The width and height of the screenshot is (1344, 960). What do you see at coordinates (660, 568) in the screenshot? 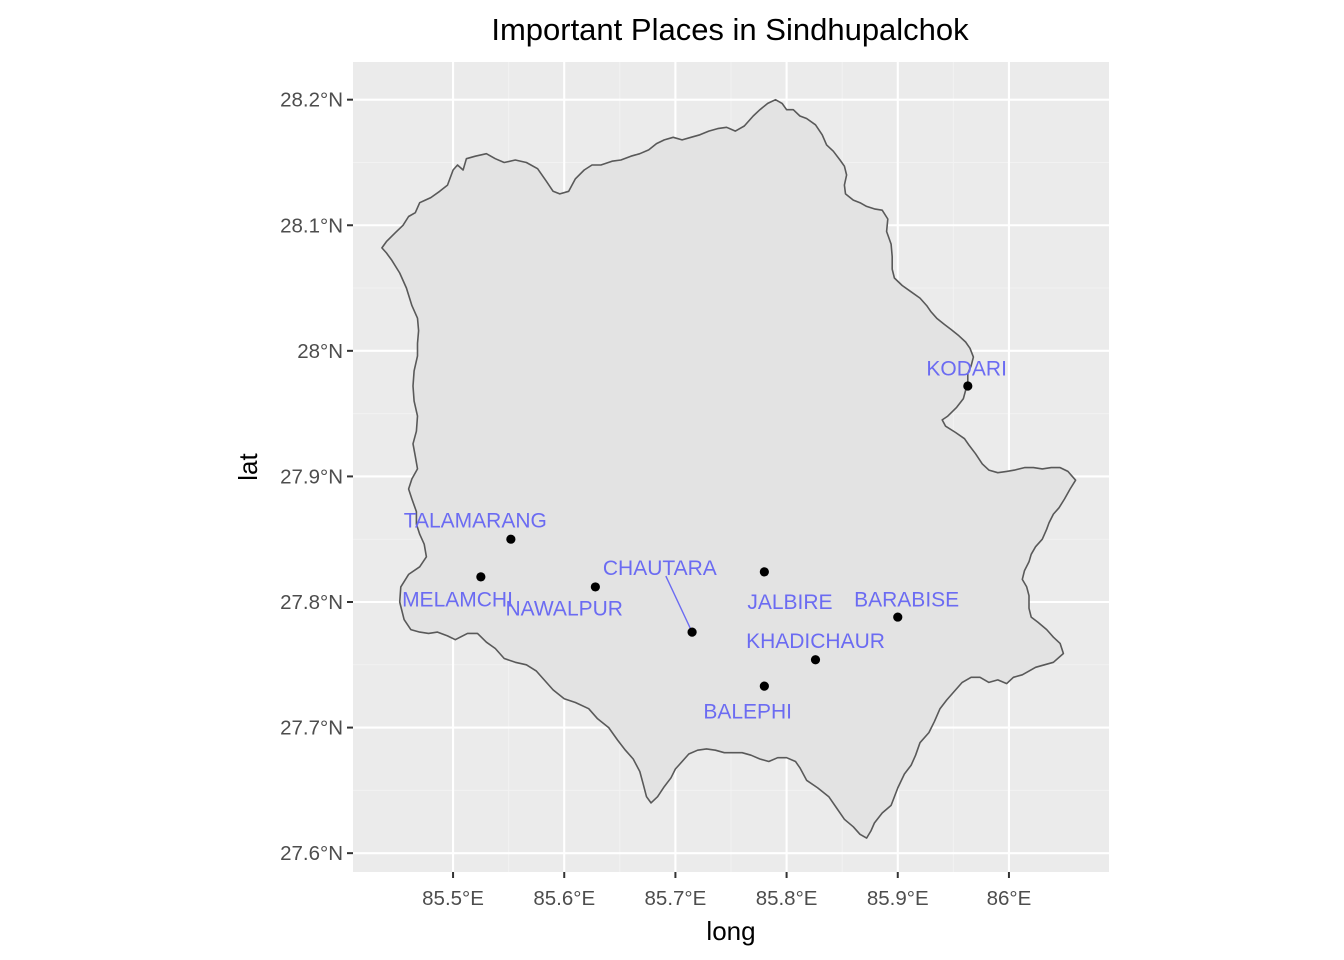
I see `place-label: CHAUTARA` at bounding box center [660, 568].